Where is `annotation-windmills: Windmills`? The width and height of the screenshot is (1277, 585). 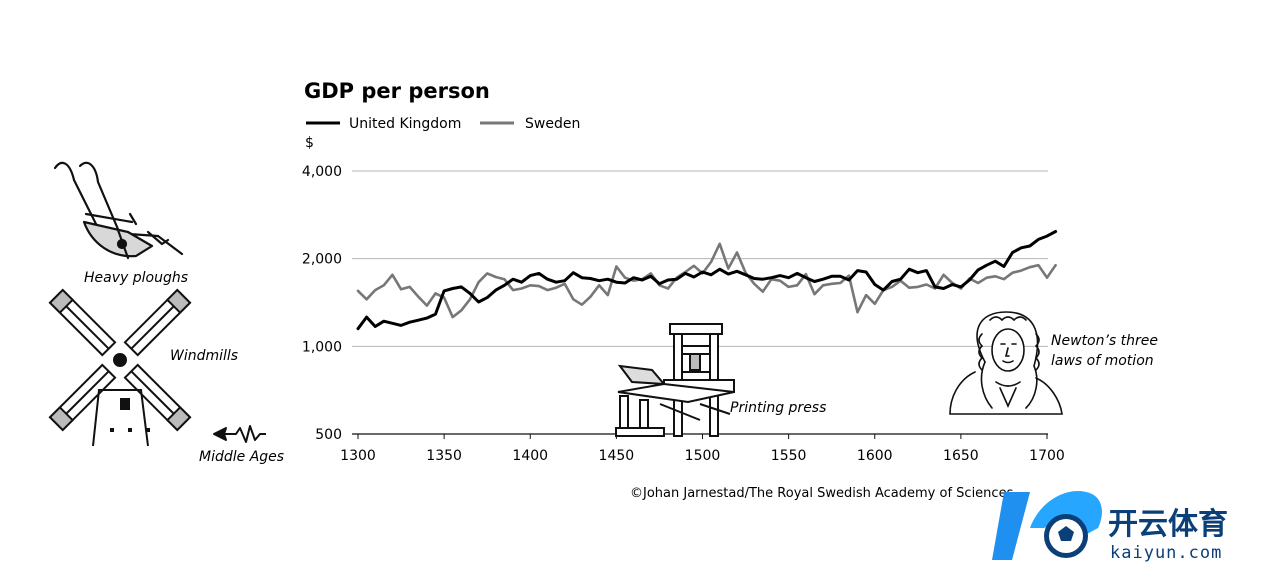 annotation-windmills: Windmills is located at coordinates (204, 356).